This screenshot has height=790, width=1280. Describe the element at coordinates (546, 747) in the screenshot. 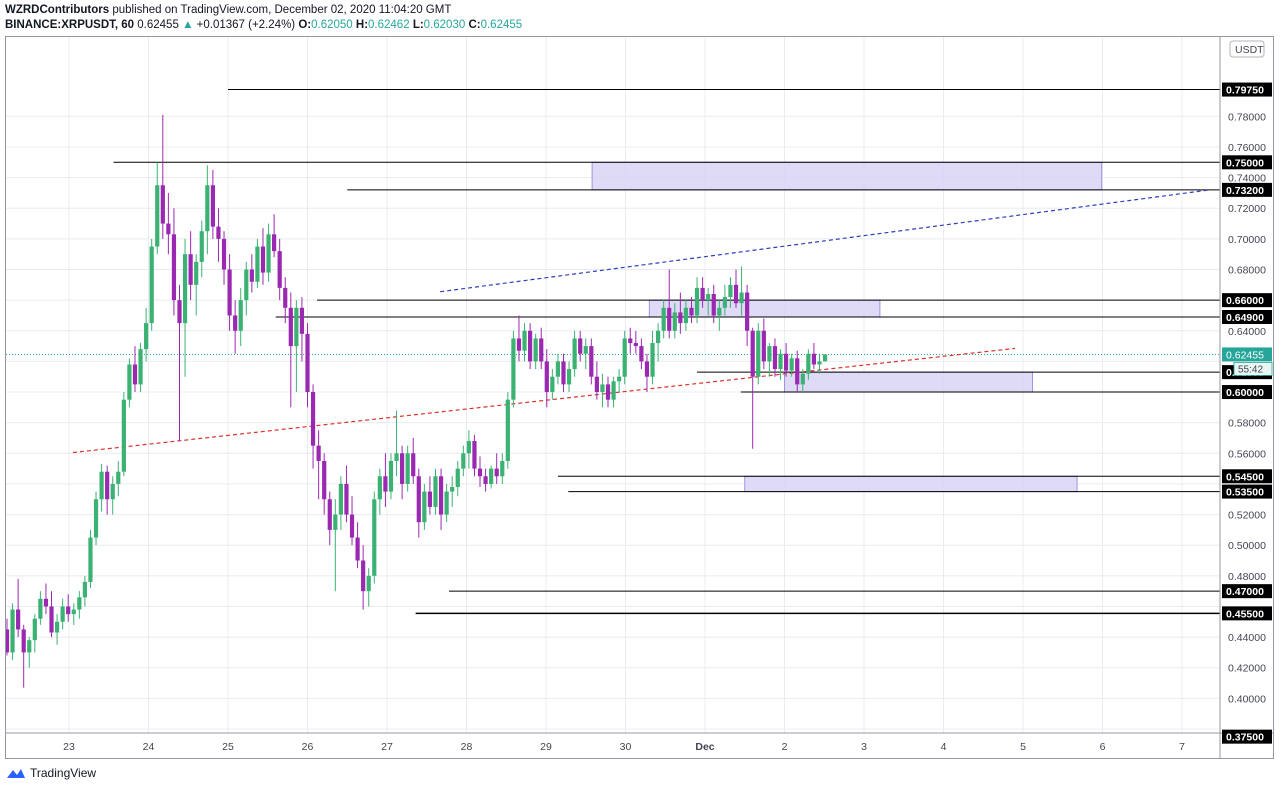

I see `x-tick-label: 29` at that location.